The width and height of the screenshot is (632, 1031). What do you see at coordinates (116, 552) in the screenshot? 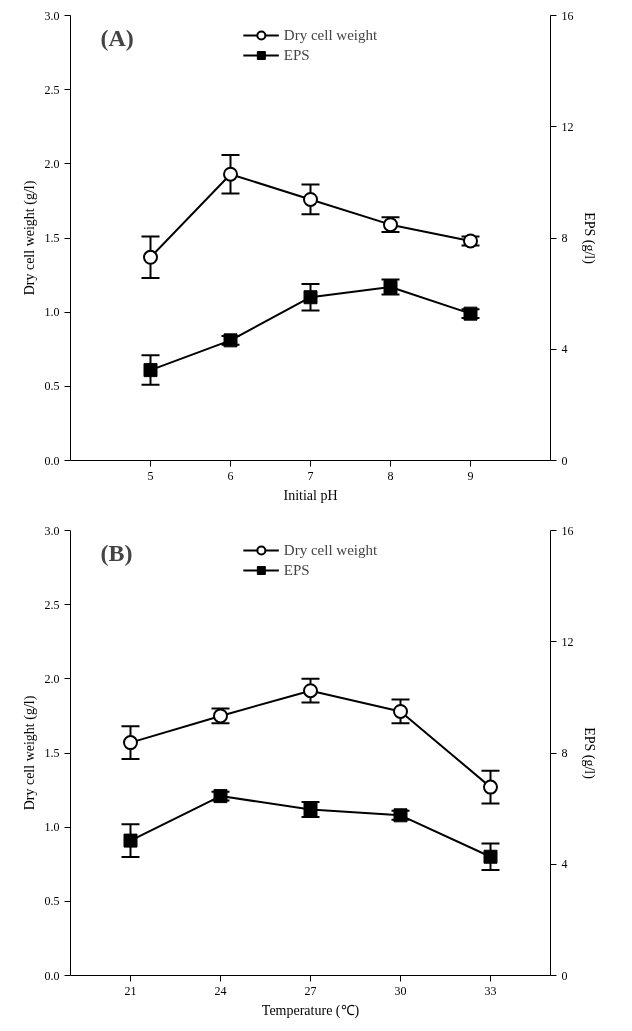
I see `chart-title: (B)` at bounding box center [116, 552].